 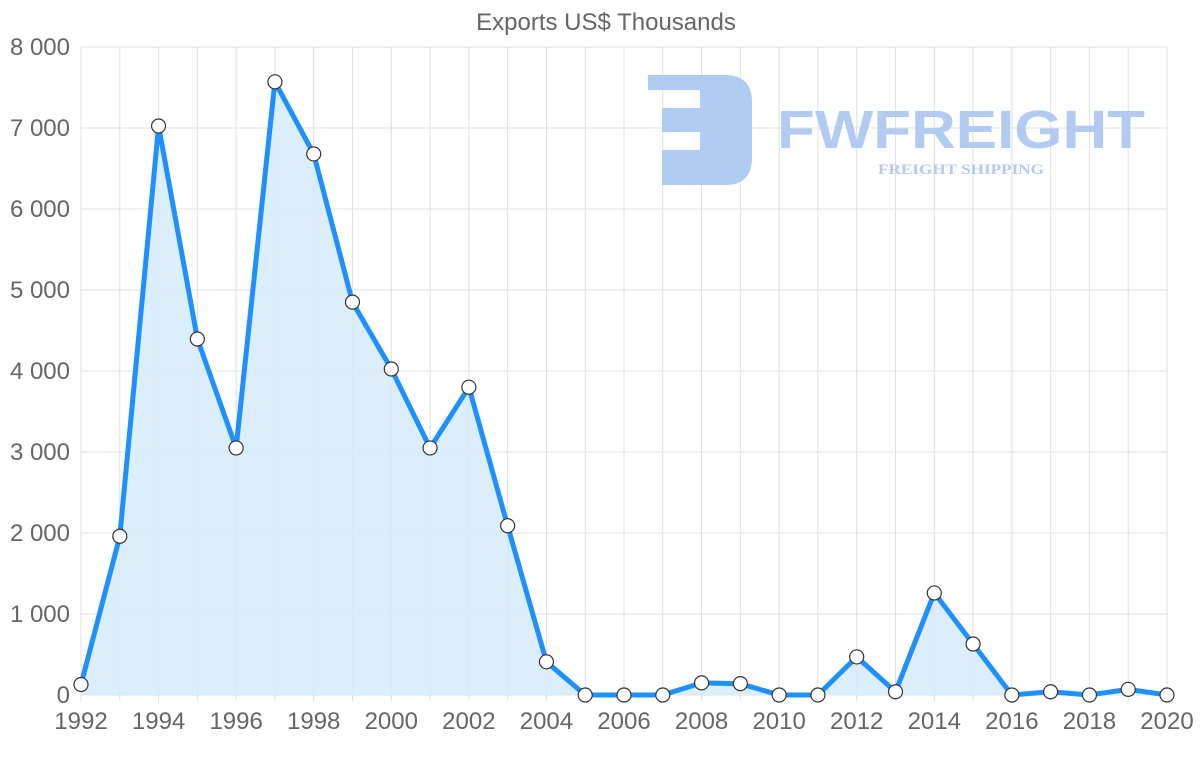 What do you see at coordinates (40, 290) in the screenshot?
I see `y-tick-label: 5 000` at bounding box center [40, 290].